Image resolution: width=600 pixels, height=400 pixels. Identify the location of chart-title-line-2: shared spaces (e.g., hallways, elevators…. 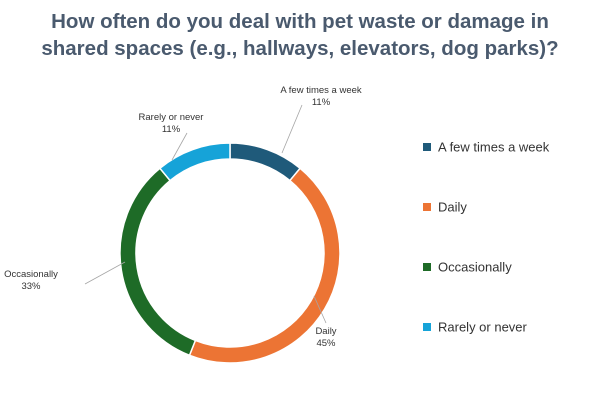
(300, 48).